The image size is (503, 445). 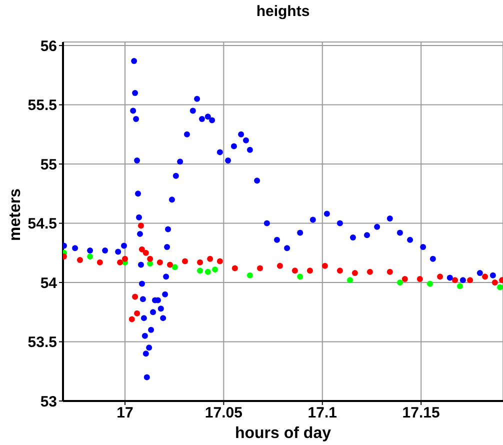 What do you see at coordinates (223, 413) in the screenshot?
I see `x-tick-label: 17.05` at bounding box center [223, 413].